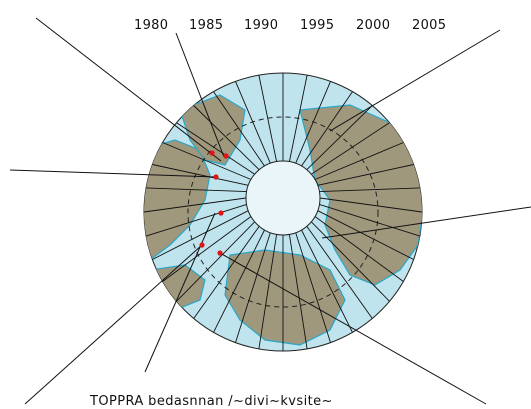 This screenshot has width=531, height=409. What do you see at coordinates (113, 173) in the screenshot?
I see `callout-line-left` at bounding box center [113, 173].